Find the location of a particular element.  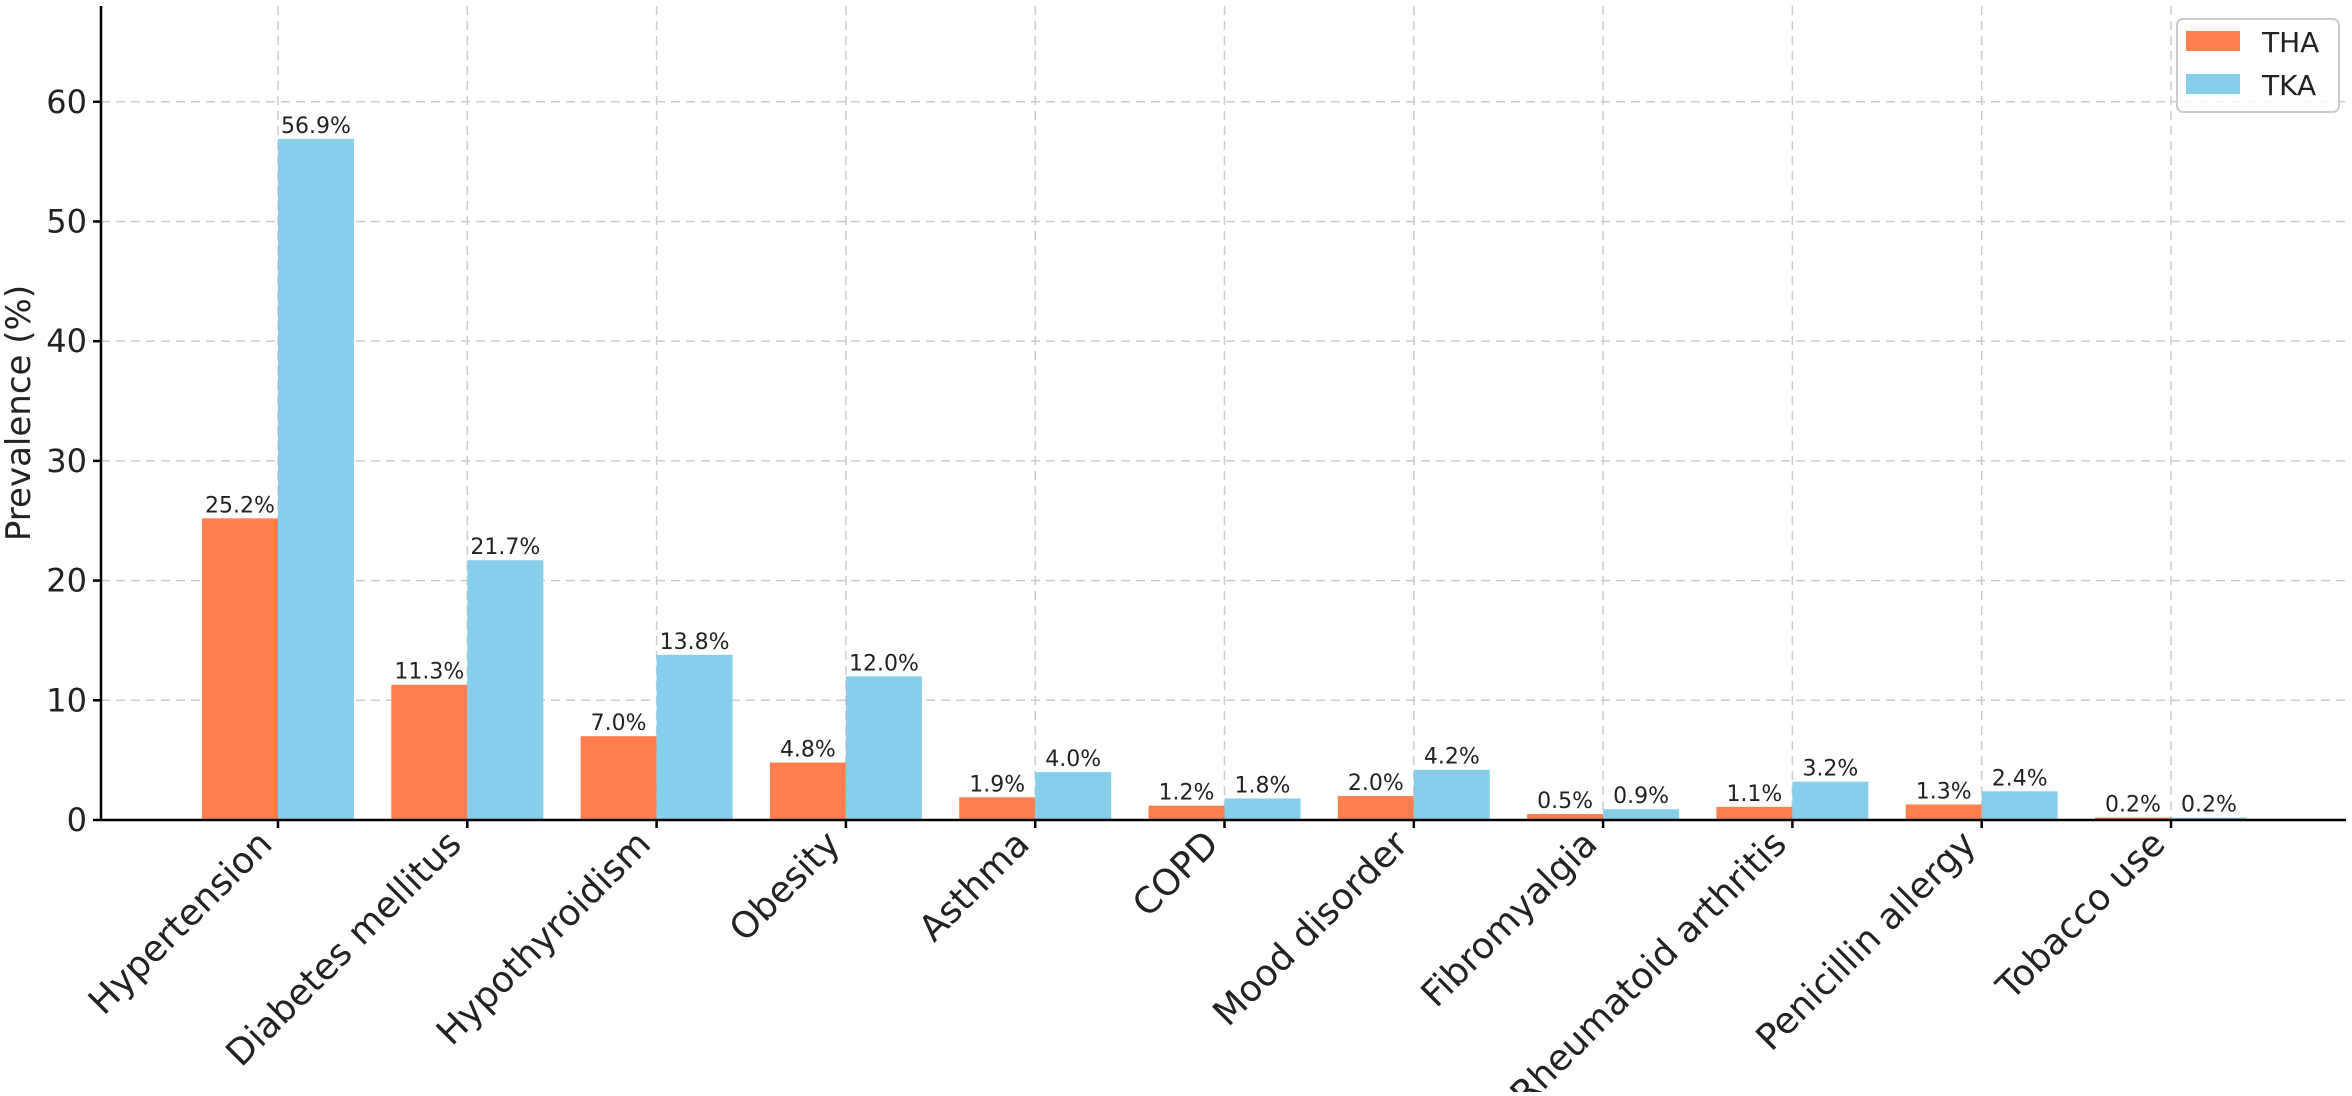

legend-label-tka: TKA is located at coordinates (2288, 85).